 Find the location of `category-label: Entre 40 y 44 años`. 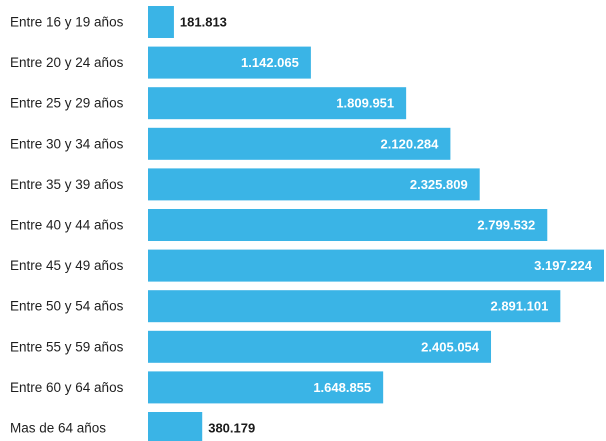

category-label: Entre 40 y 44 años is located at coordinates (67, 225).